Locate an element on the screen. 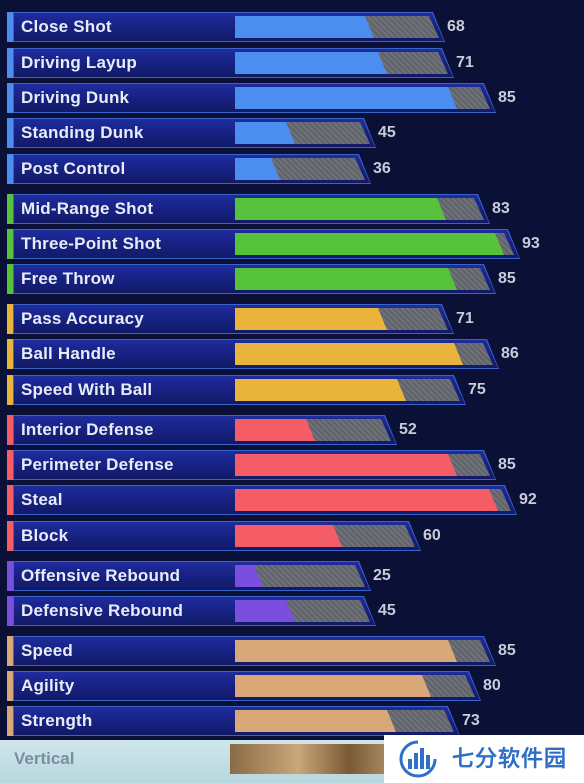  attribute-label-vertical: Vertical is located at coordinates (44, 758).